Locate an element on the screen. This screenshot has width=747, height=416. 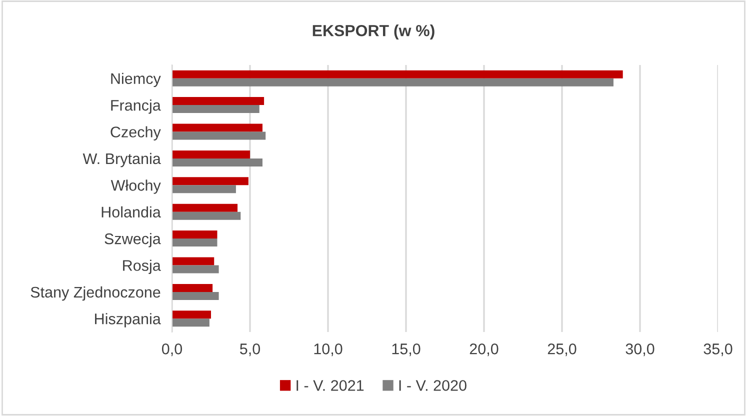
legend-label: I - V. 2021 is located at coordinates (330, 385).